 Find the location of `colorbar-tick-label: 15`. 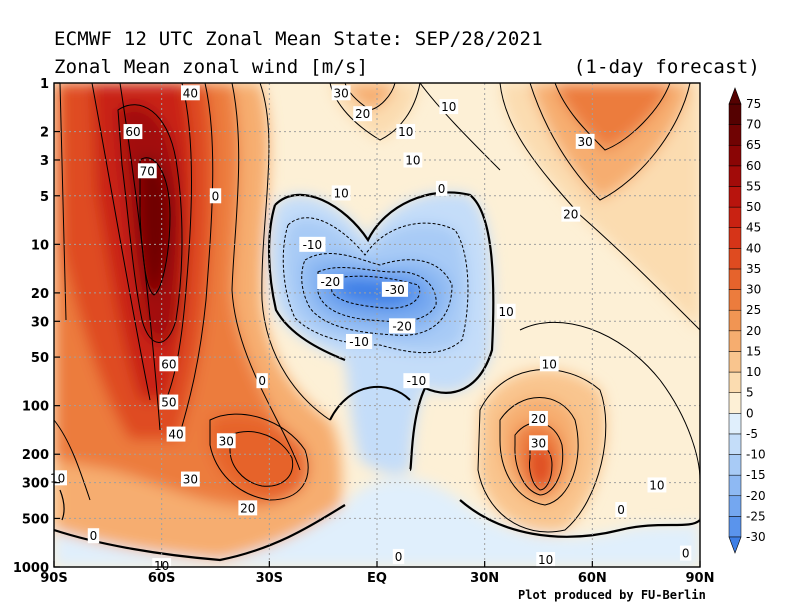

colorbar-tick-label: 15 is located at coordinates (753, 351).